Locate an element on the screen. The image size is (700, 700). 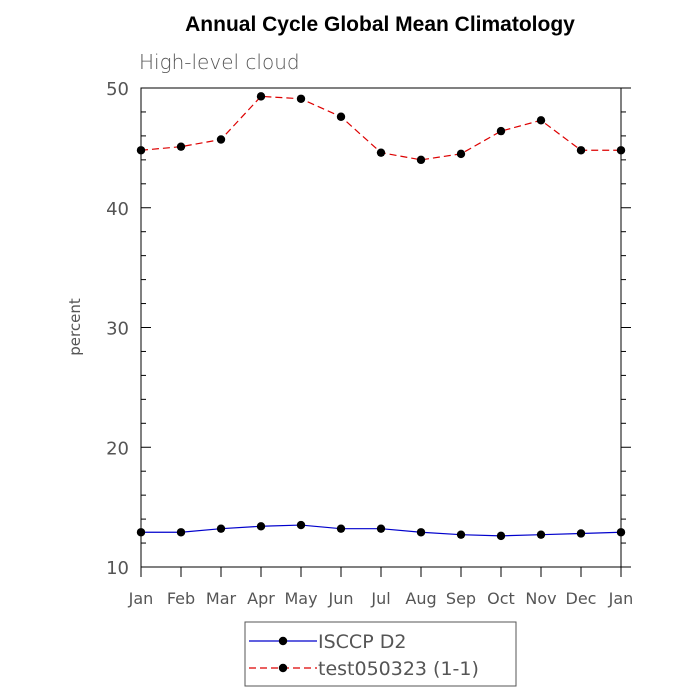
legend-box is located at coordinates (380, 654).